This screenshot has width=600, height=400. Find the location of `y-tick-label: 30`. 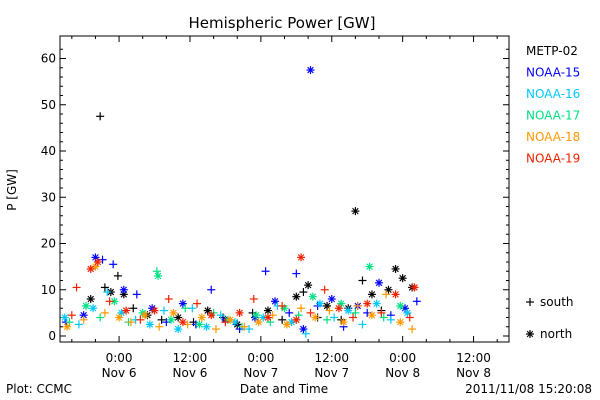

y-tick-label: 30 is located at coordinates (48, 197).